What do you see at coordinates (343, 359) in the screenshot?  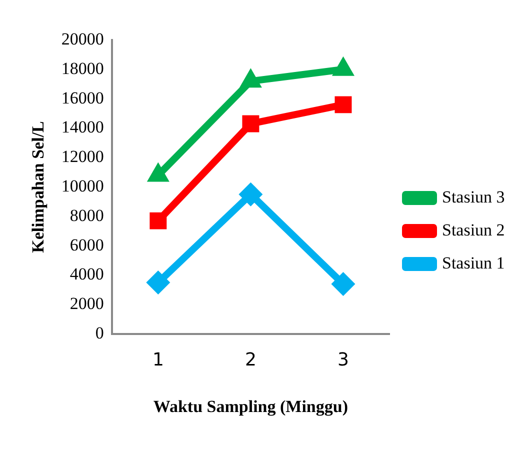 I see `x-tick-label: 3` at bounding box center [343, 359].